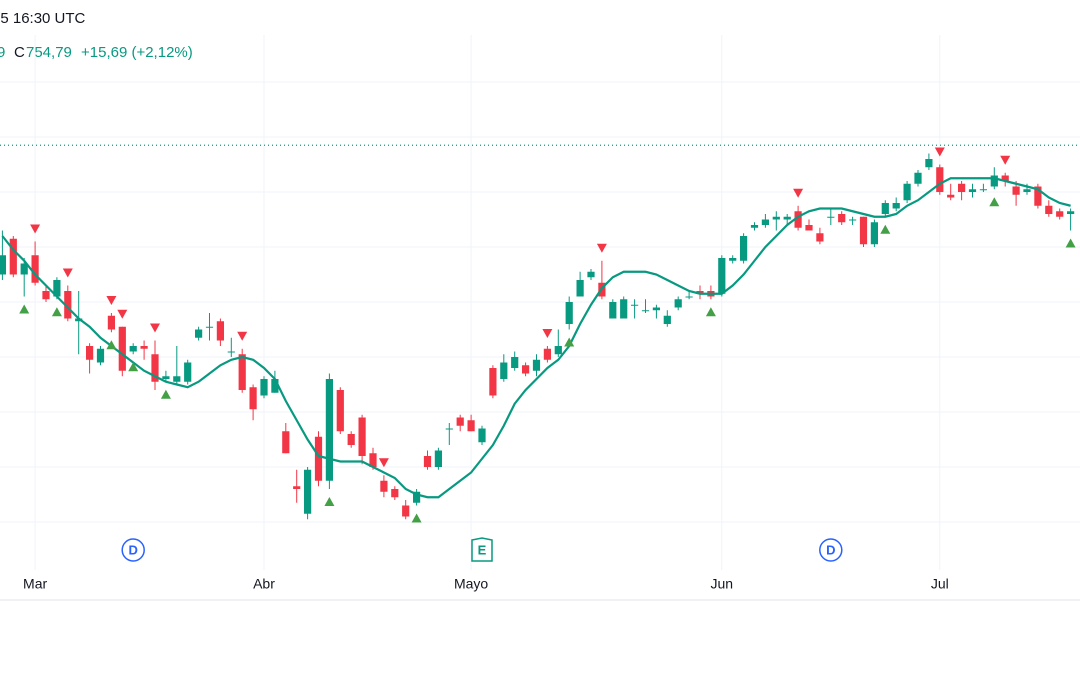 The image size is (1080, 675). What do you see at coordinates (19, 52) in the screenshot?
I see `header-close-label: C` at bounding box center [19, 52].